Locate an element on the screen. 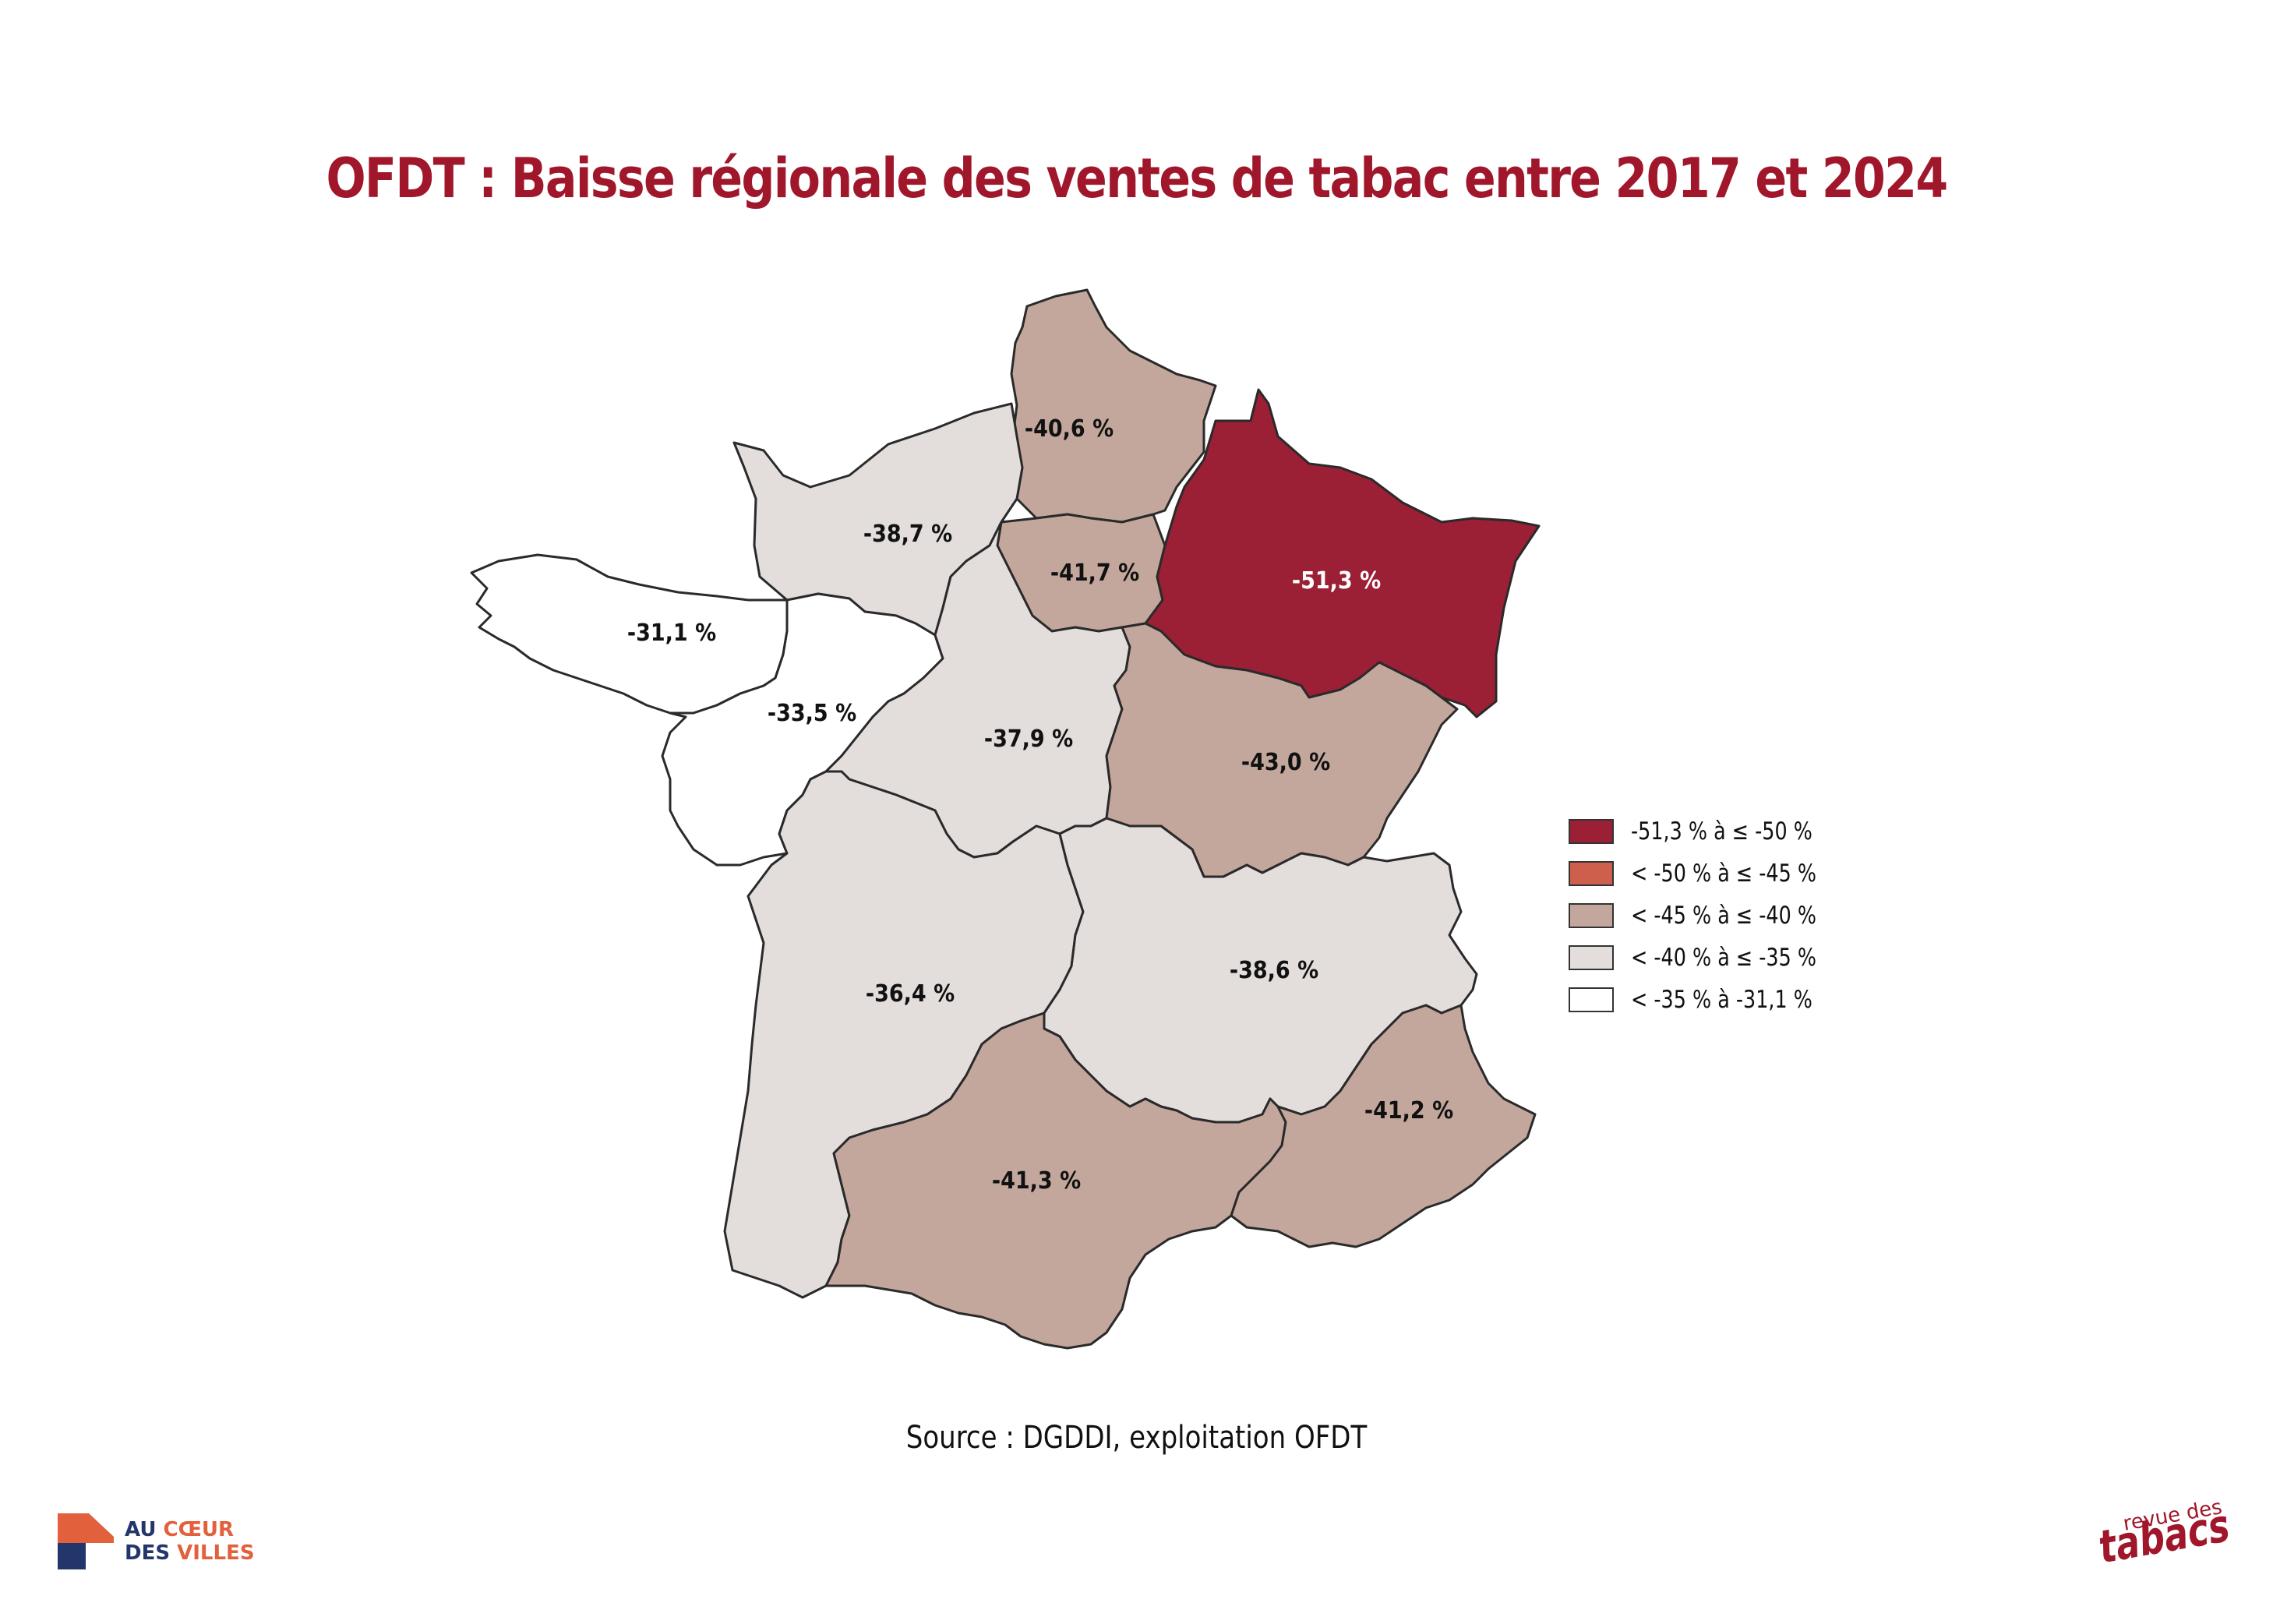  legend-item: < -35 % à -31,1 % is located at coordinates (1713, 1000).